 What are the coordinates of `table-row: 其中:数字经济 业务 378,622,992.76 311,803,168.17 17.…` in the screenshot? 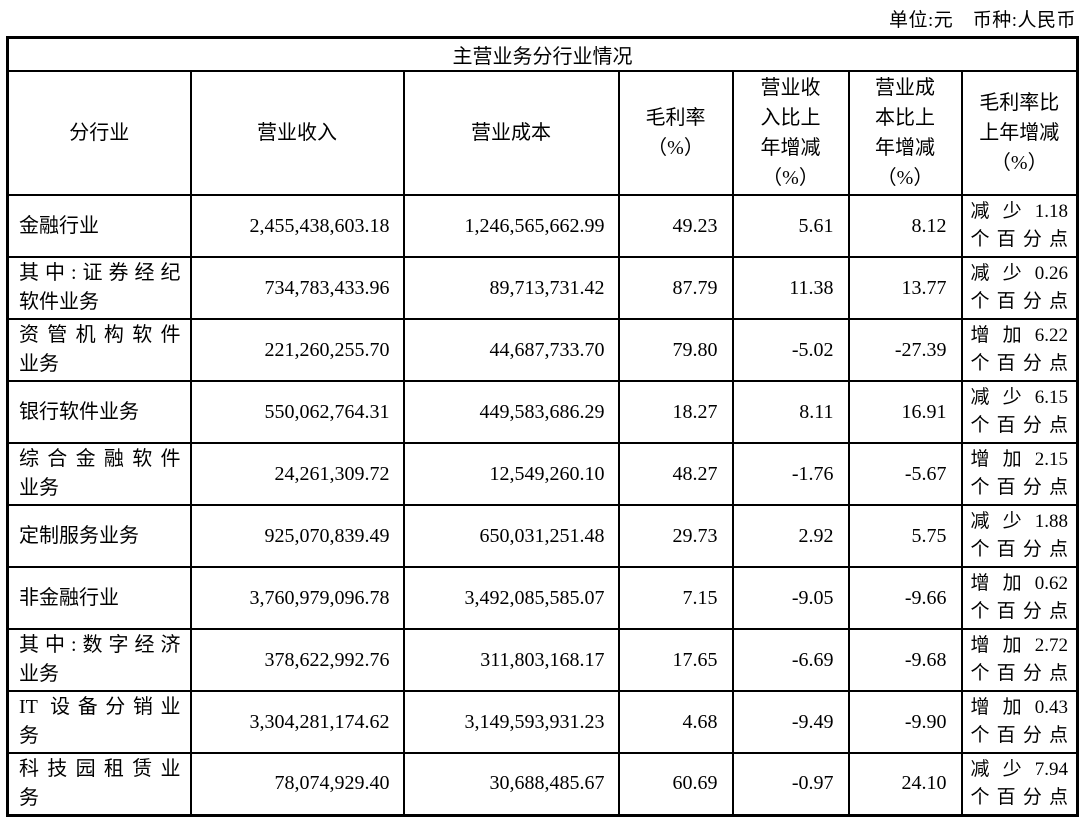 It's located at (542, 660).